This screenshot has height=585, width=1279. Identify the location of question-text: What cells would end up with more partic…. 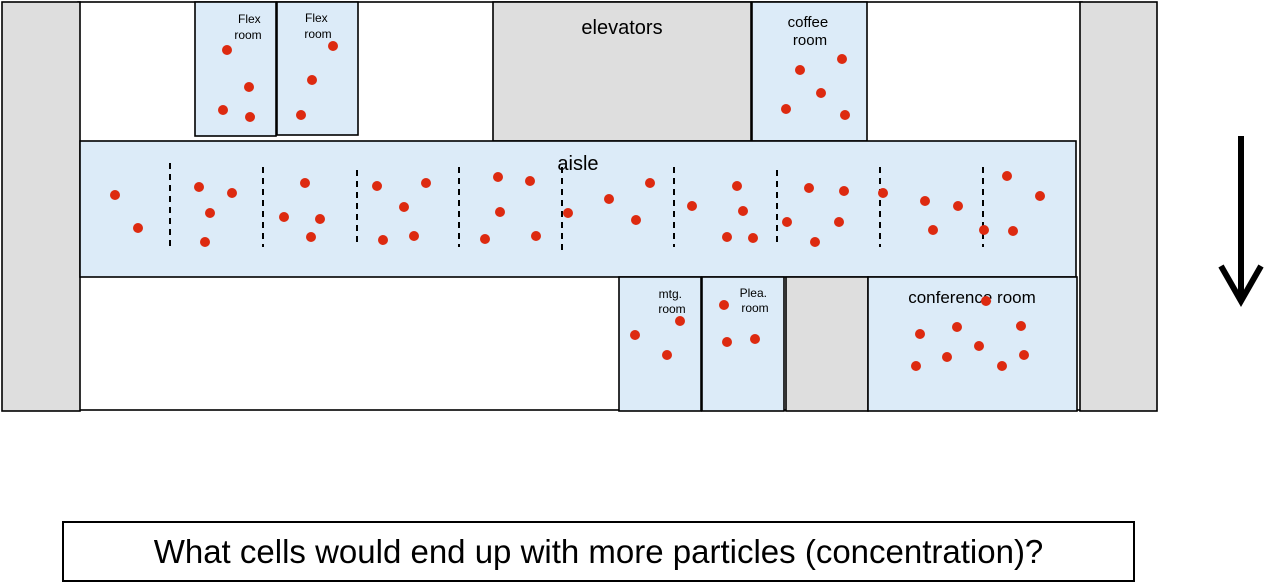
(598, 551).